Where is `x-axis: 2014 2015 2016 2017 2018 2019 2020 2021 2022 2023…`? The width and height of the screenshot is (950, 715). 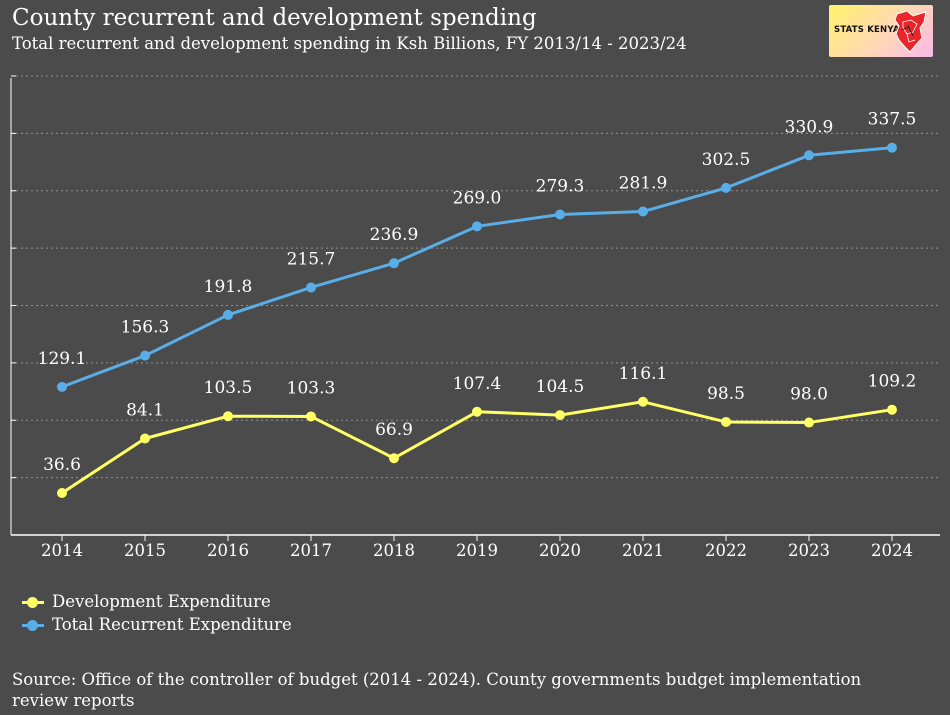 x-axis: 2014 2015 2016 2017 2018 2019 2020 2021 2022 2023… is located at coordinates (475, 547).